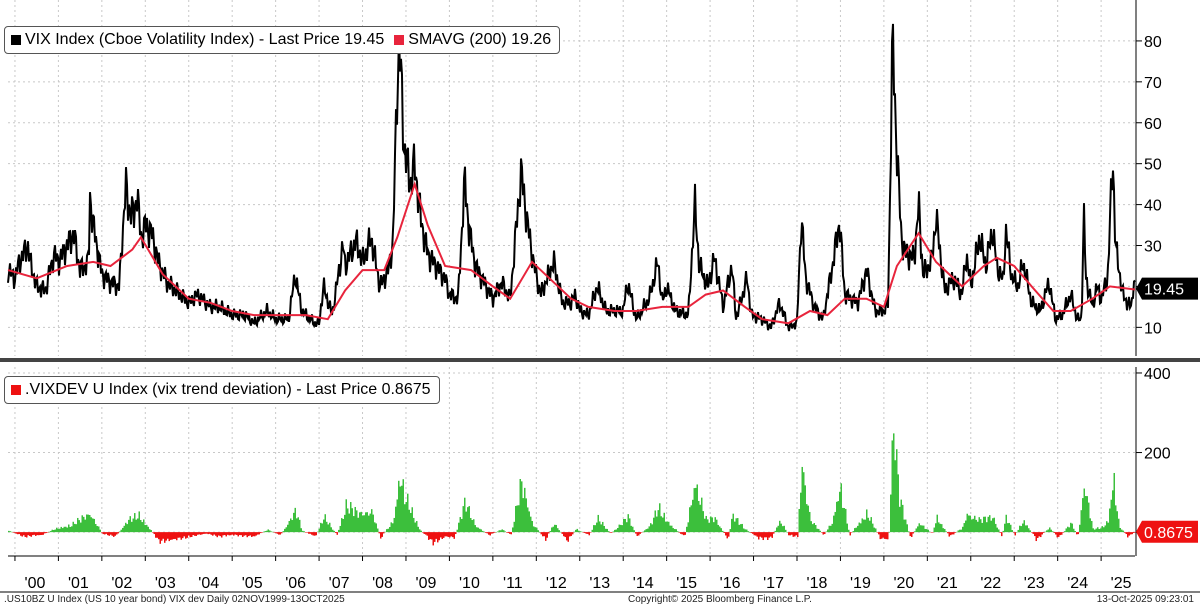 Image resolution: width=1200 pixels, height=608 pixels. Describe the element at coordinates (860, 583) in the screenshot. I see `x-tick-label: '19` at that location.